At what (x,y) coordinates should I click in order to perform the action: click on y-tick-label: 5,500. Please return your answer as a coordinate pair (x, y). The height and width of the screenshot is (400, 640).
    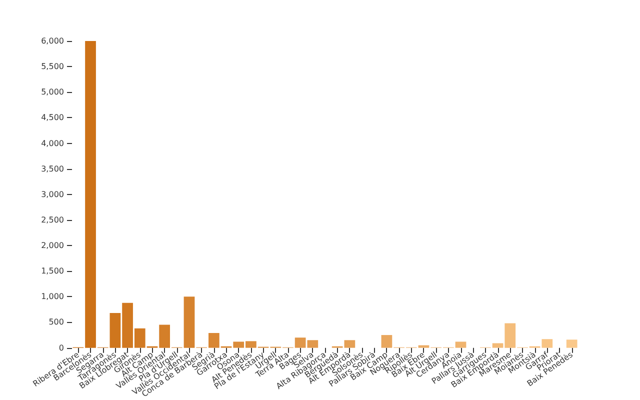
    Looking at the image, I should click on (52, 67).